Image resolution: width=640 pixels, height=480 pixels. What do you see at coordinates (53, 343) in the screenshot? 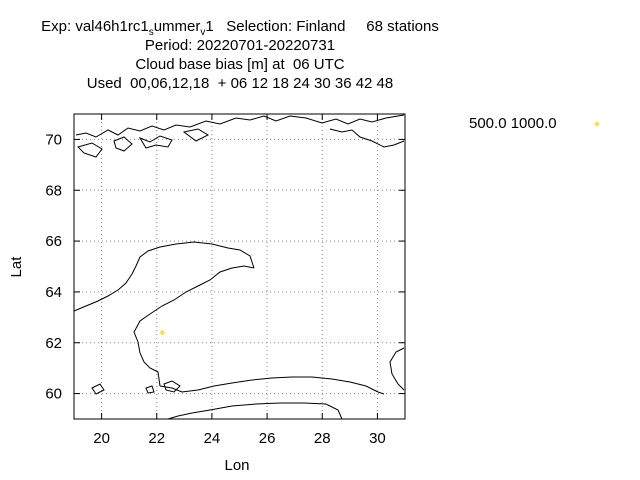
I see `y-tick-label: 62` at bounding box center [53, 343].